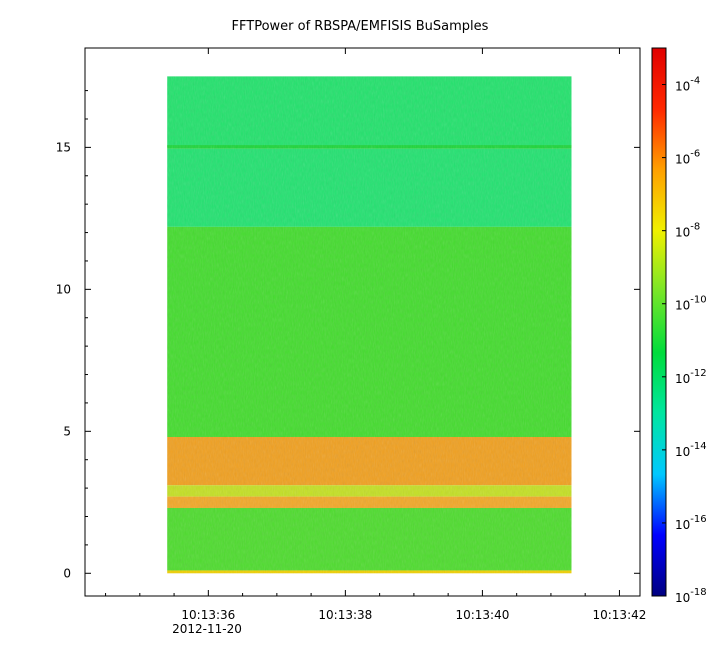 This screenshot has height=656, width=724. What do you see at coordinates (360, 26) in the screenshot?
I see `chart-title: FFTPower of RBSPA/EMFISIS BuSamples` at bounding box center [360, 26].